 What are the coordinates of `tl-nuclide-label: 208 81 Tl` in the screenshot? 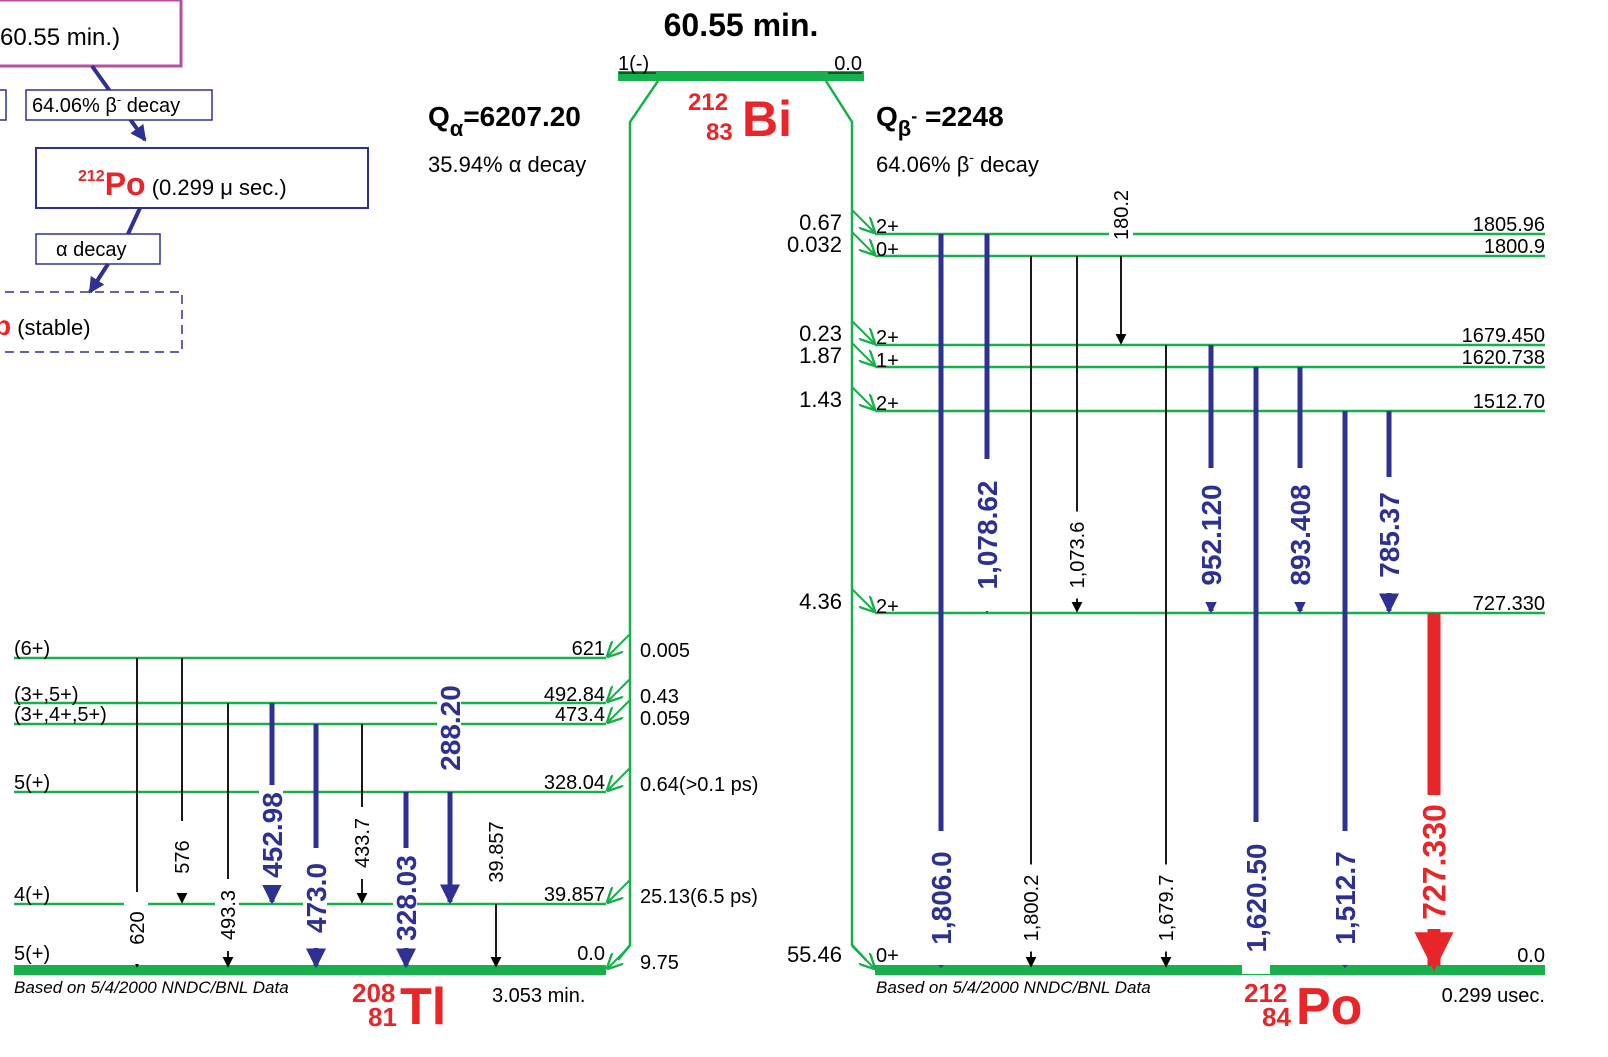 It's located at (399, 1007).